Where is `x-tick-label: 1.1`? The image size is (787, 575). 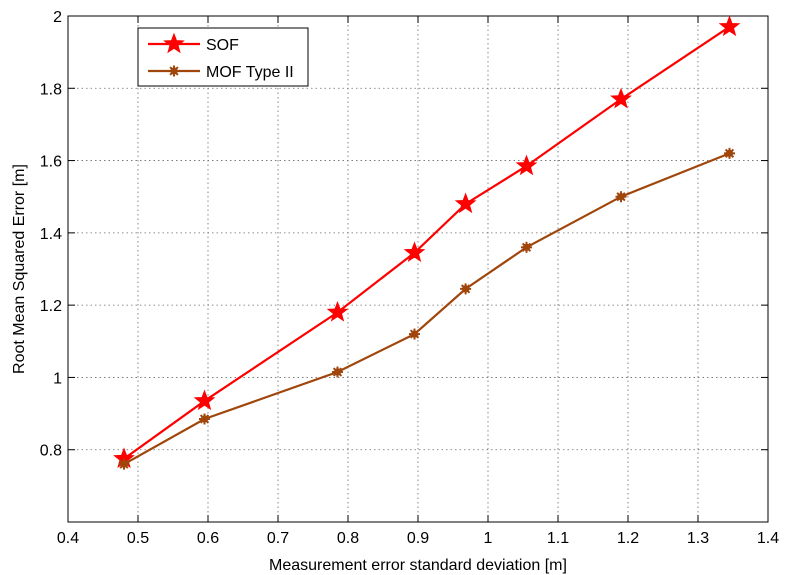 x-tick-label: 1.1 is located at coordinates (558, 538).